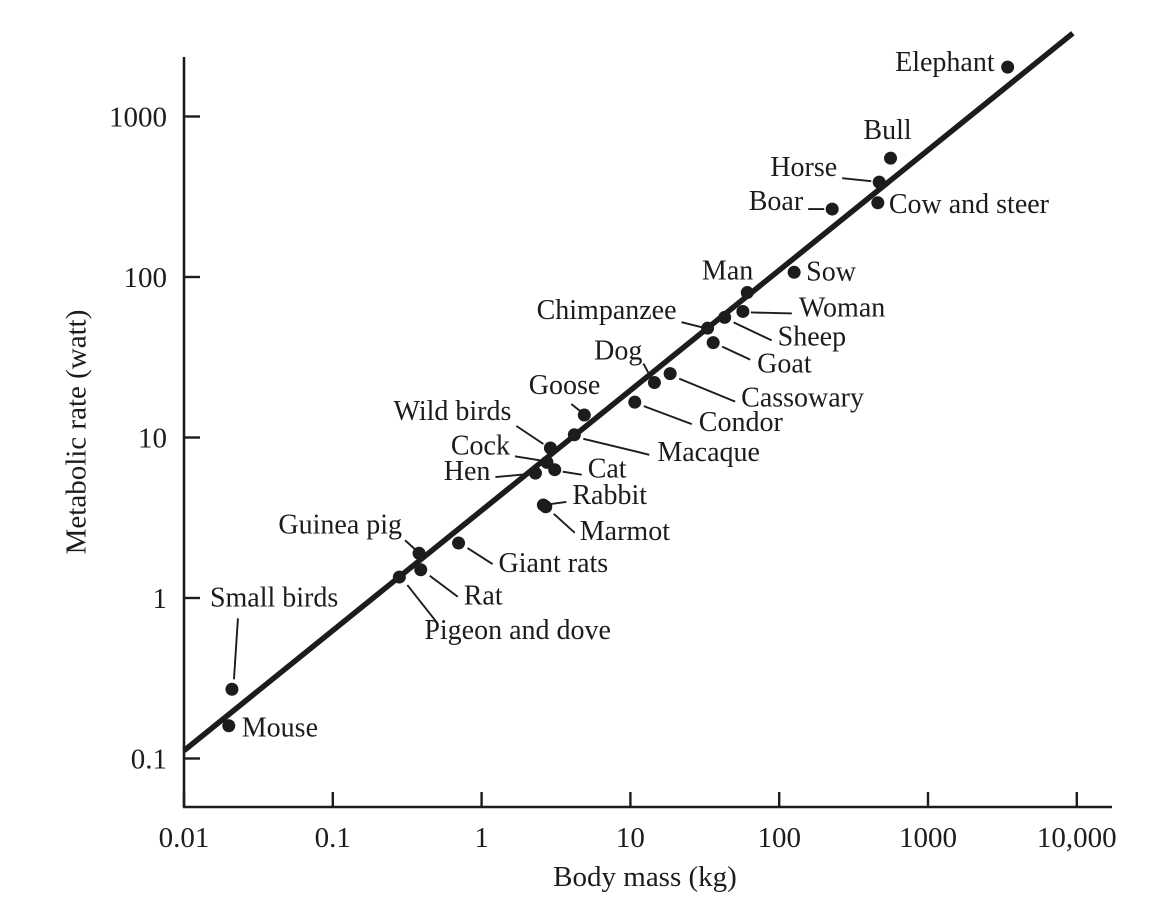  Describe the element at coordinates (235, 649) in the screenshot. I see `leader-line-small-birds` at that location.